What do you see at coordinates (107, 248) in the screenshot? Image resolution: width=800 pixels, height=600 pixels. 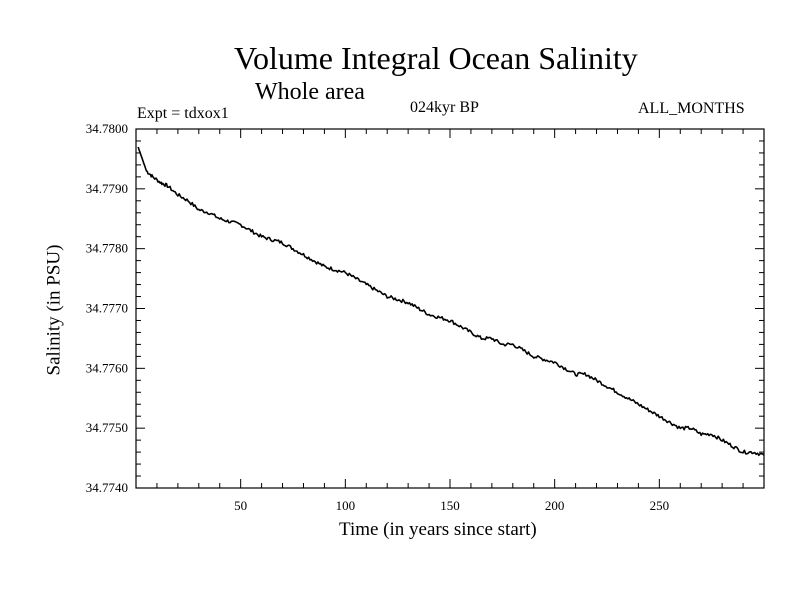 I see `y-tick-label: 34.7780` at bounding box center [107, 248].